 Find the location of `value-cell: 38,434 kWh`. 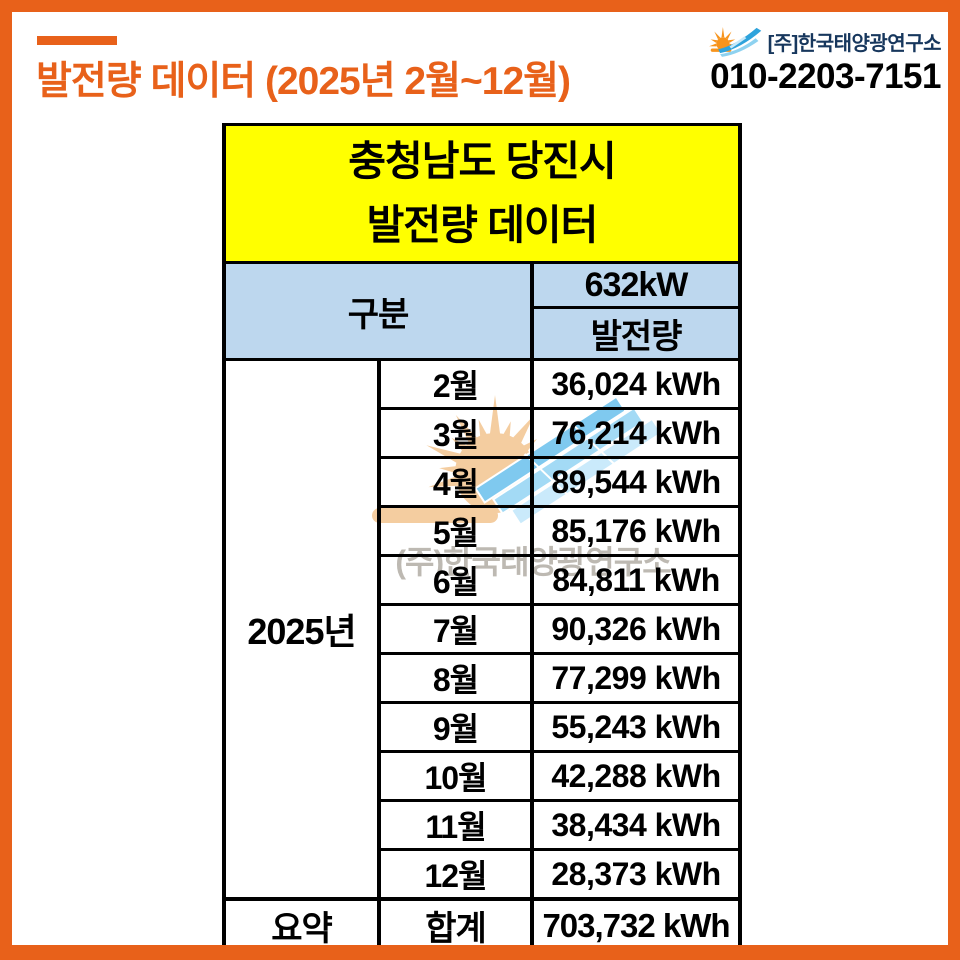

value-cell: 38,434 kWh is located at coordinates (636, 825).